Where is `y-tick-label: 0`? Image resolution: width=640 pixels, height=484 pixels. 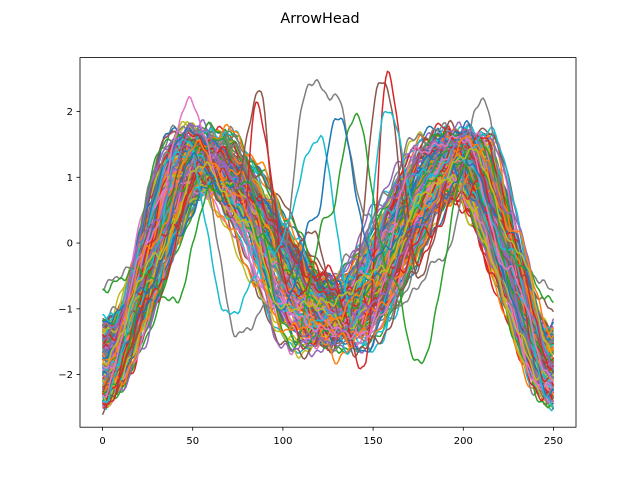
y-tick-label: 0 is located at coordinates (70, 244).